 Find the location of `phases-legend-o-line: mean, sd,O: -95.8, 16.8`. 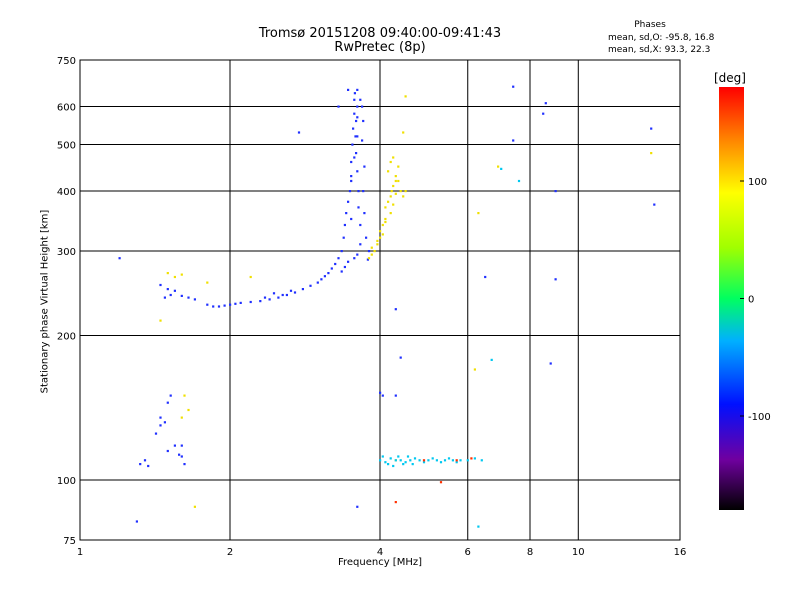

phases-legend-o-line: mean, sd,O: -95.8, 16.8 is located at coordinates (661, 38).